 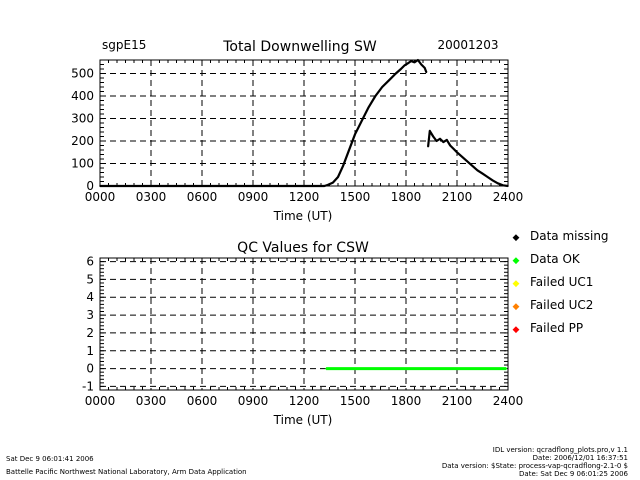 I want to click on bottom-y-tick-3: 3, so click(x=90, y=315).